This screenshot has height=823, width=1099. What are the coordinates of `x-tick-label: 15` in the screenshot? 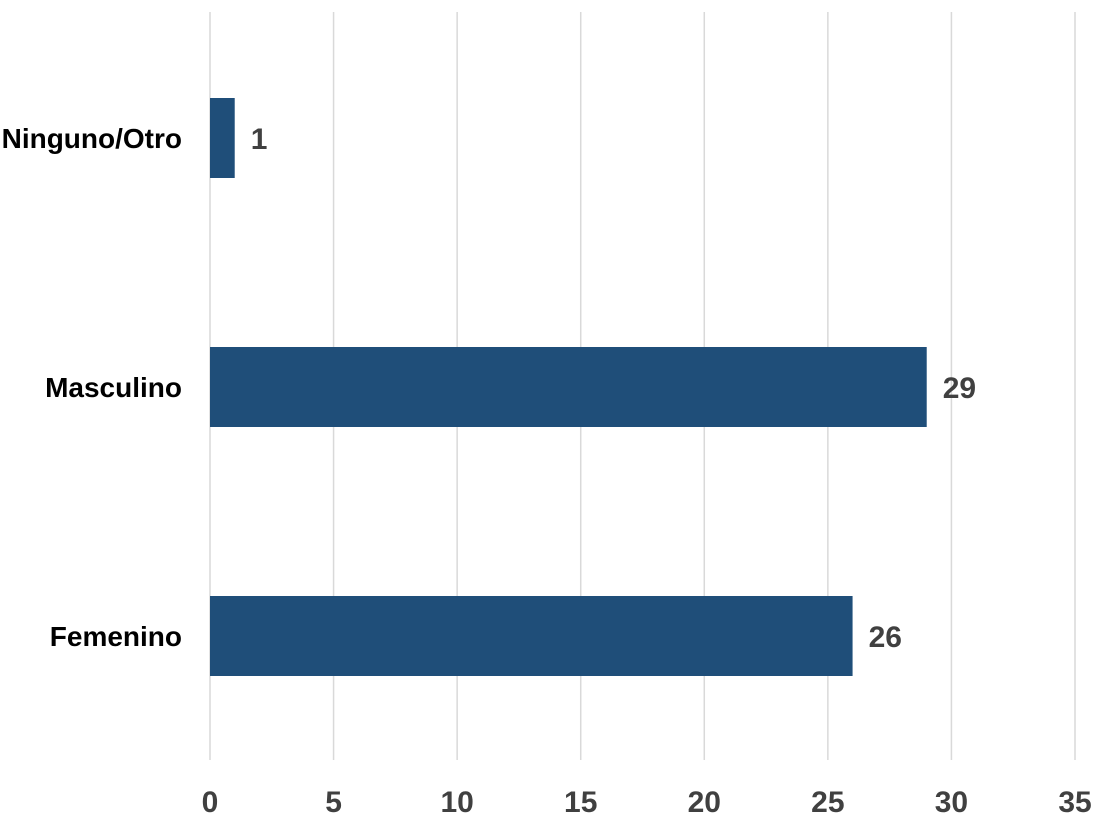 It's located at (580, 802).